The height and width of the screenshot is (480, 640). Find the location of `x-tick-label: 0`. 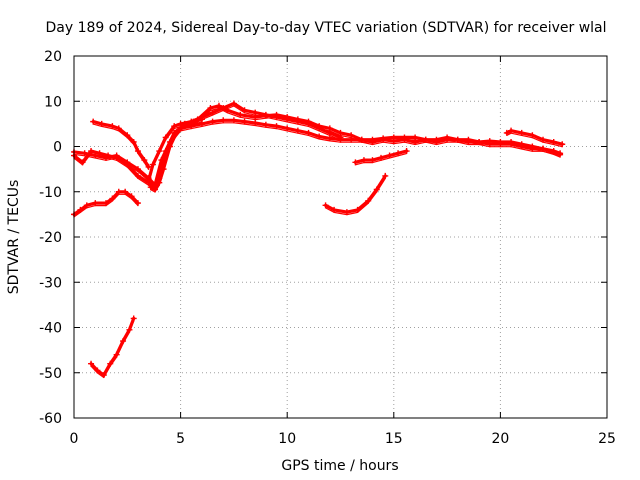

x-tick-label: 0 is located at coordinates (74, 439).